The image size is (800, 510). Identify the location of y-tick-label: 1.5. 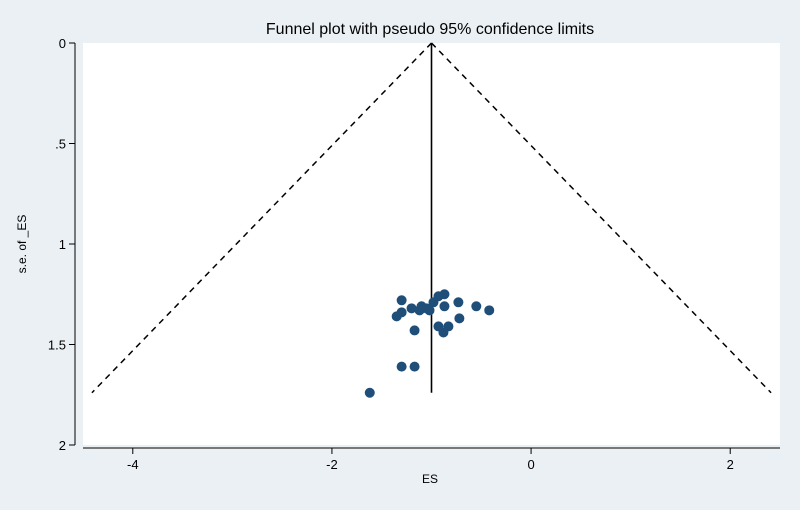
(57, 345).